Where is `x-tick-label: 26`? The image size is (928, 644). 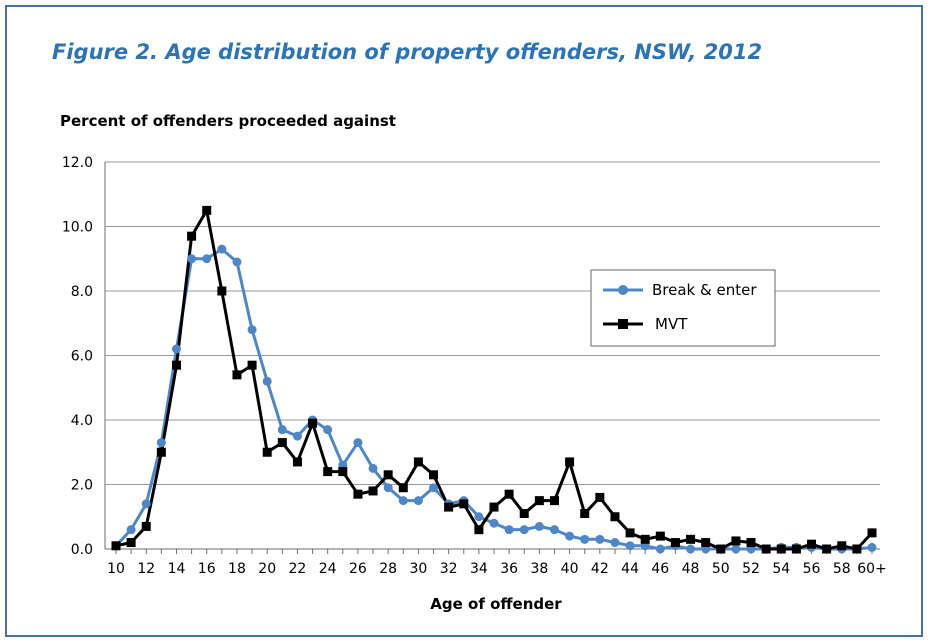 x-tick-label: 26 is located at coordinates (358, 569).